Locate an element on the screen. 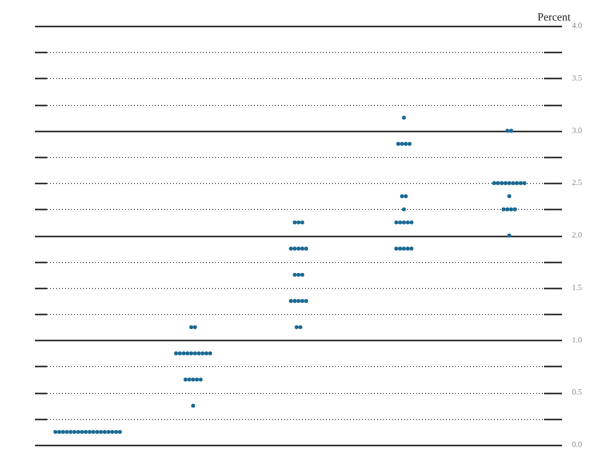  y-tick-label: 4.0 is located at coordinates (577, 25).